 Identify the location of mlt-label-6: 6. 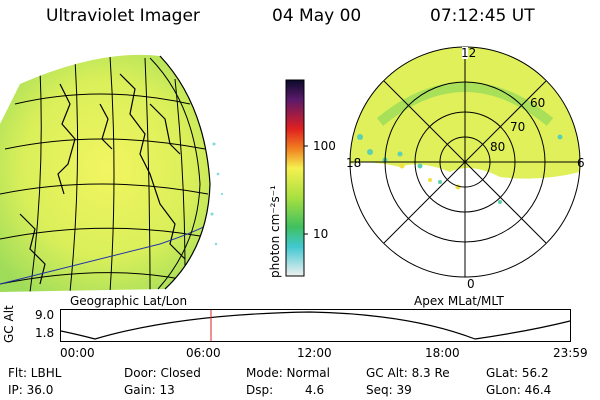
(581, 163).